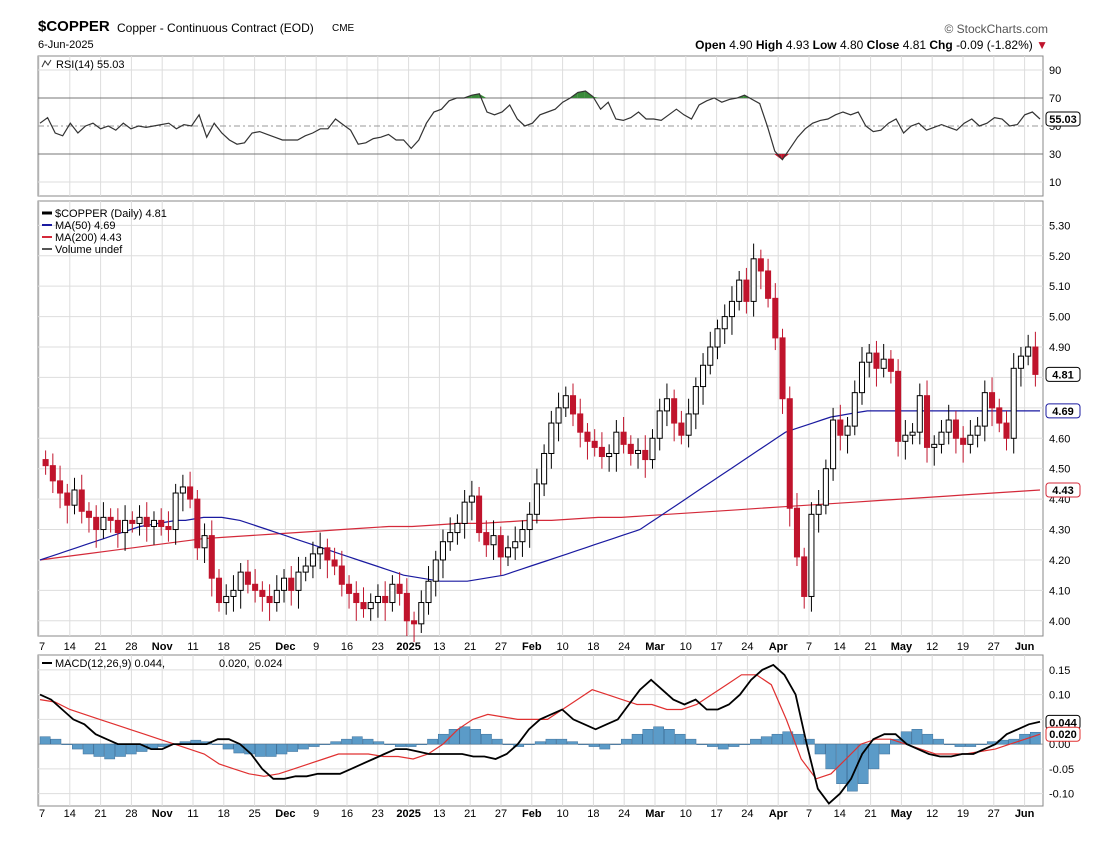 The height and width of the screenshot is (850, 1116). I want to click on open-value: 4.90, so click(741, 45).